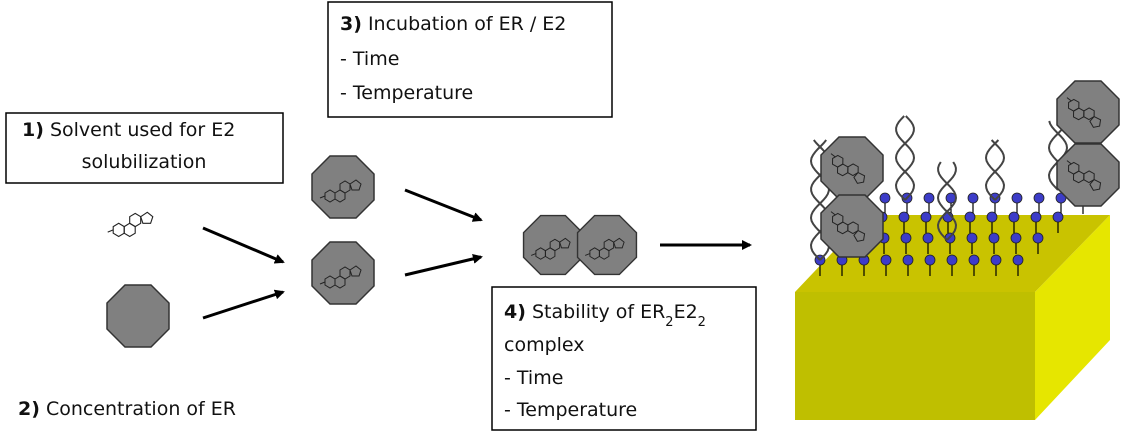  I want to click on box-text: 1) Solvent used for E2, so click(128, 130).